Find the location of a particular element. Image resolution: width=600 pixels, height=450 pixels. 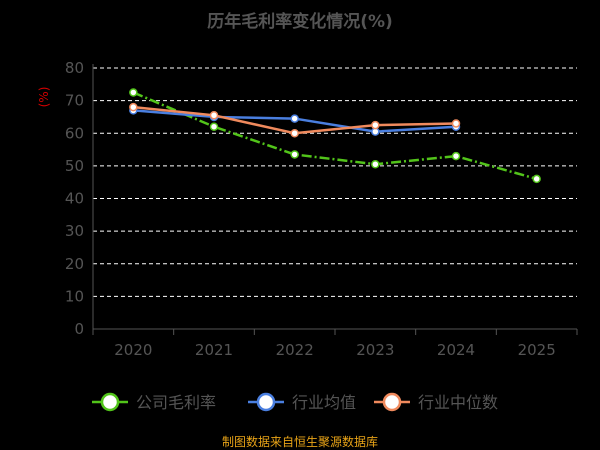

x-tick-label: 2024 is located at coordinates (456, 350).